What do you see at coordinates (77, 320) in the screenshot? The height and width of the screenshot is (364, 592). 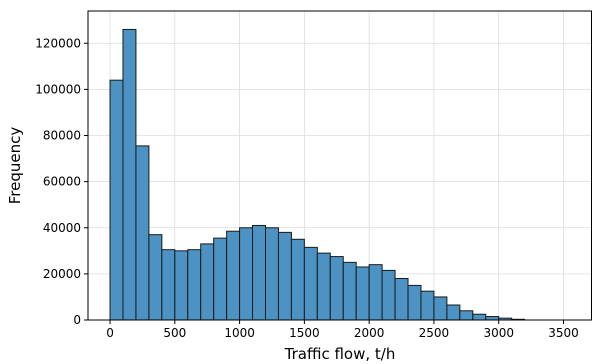 I see `y-tick-label: 0` at bounding box center [77, 320].